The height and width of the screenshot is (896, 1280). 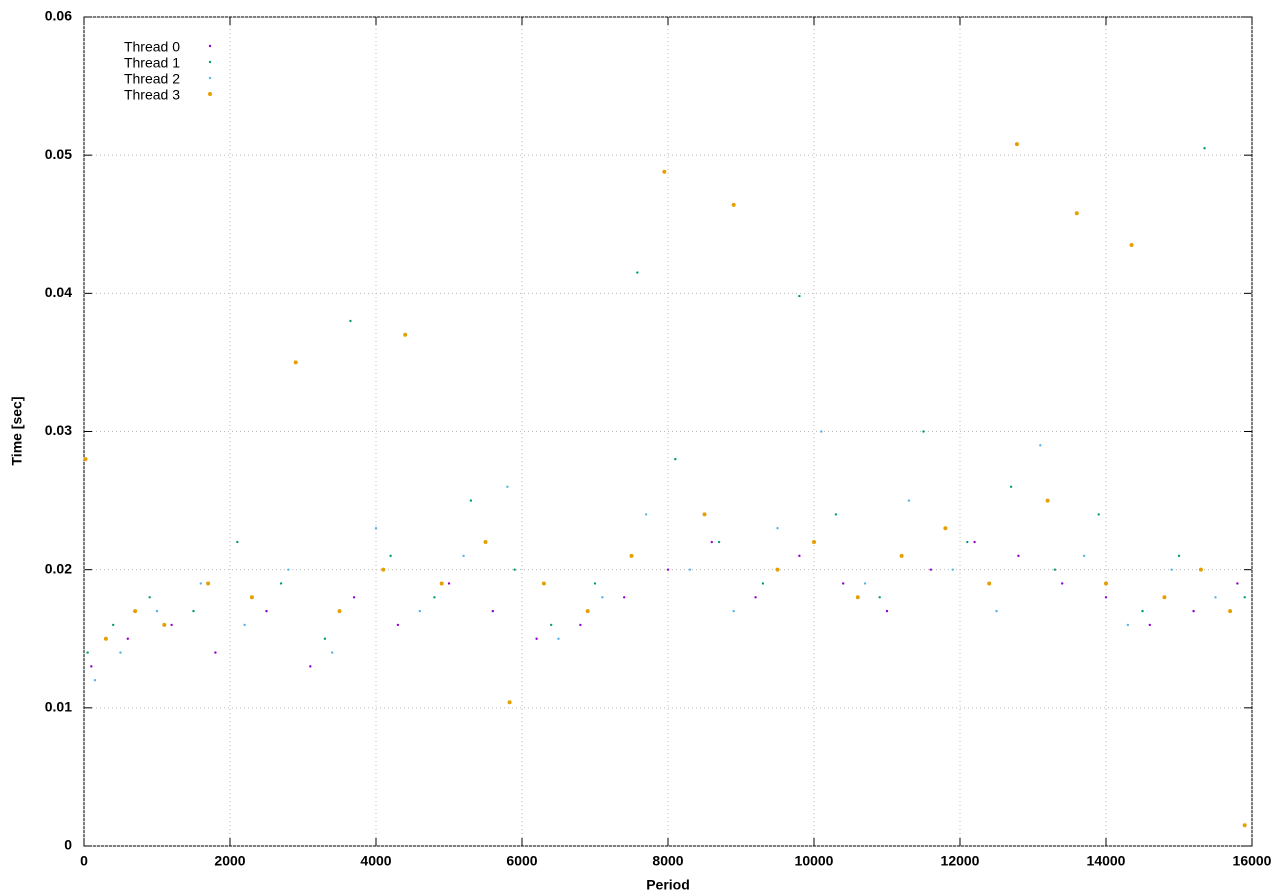 I want to click on y-tick-label: 0.05, so click(x=58, y=154).